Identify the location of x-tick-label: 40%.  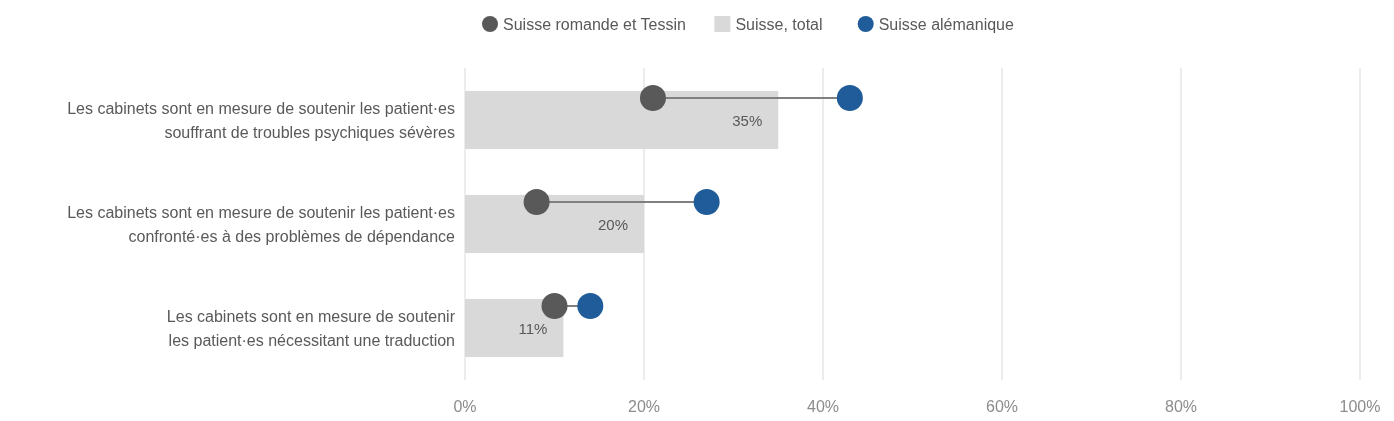
(823, 406).